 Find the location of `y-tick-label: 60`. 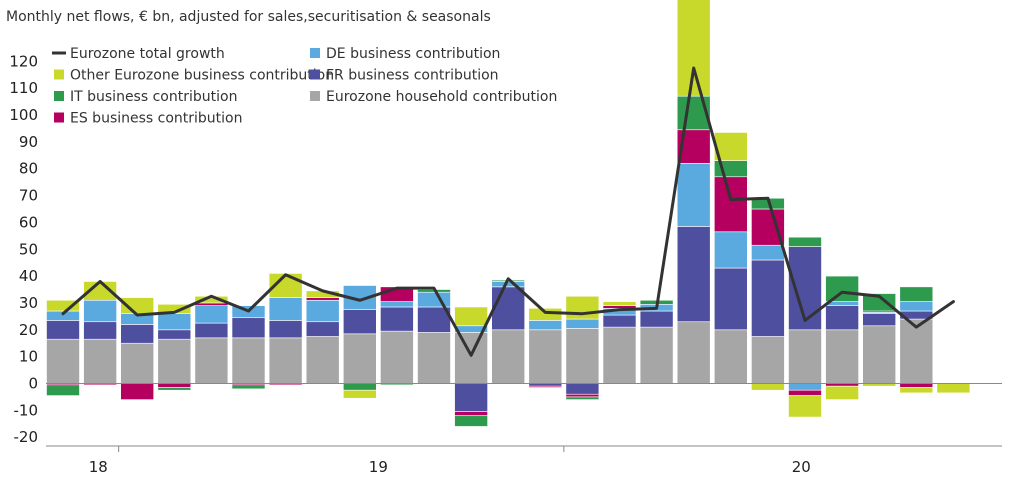

y-tick-label: 60 is located at coordinates (28, 222).